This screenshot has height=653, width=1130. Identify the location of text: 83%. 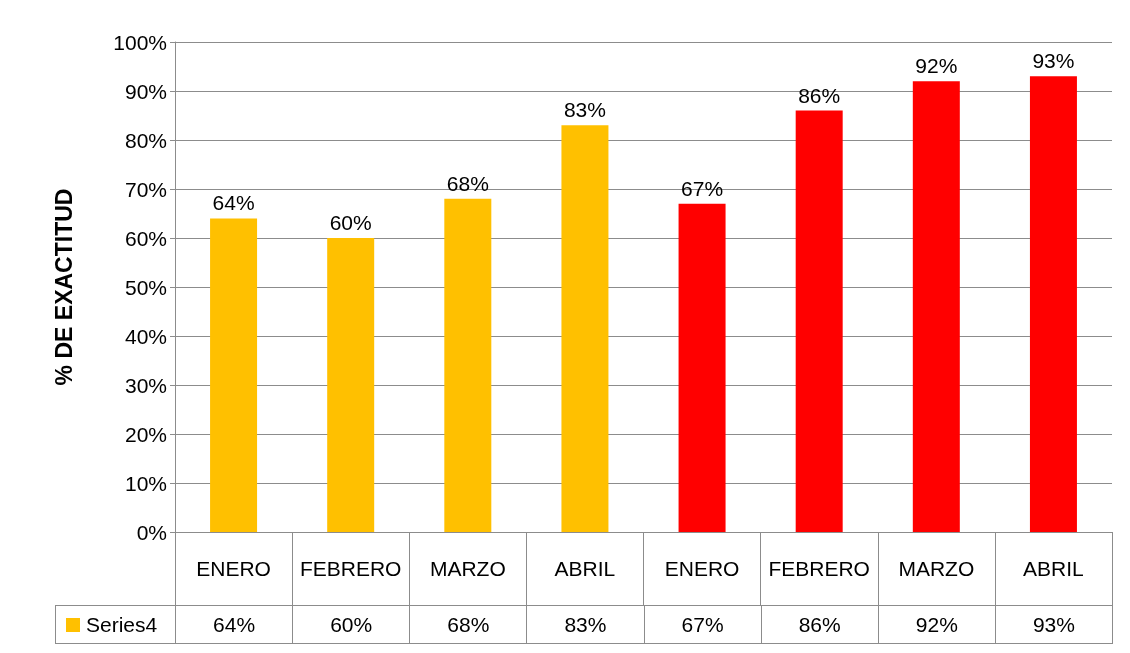
(584, 110).